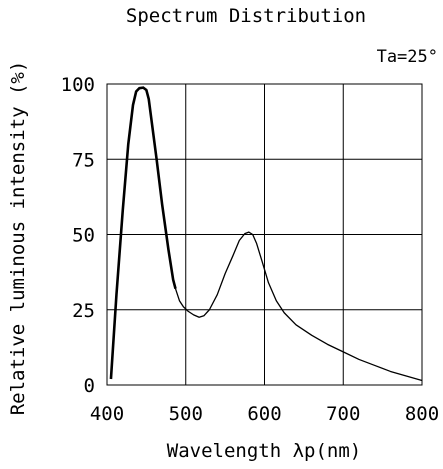 The height and width of the screenshot is (469, 443). Describe the element at coordinates (407, 57) in the screenshot. I see `temperature-annotation: Ta=25°` at that location.